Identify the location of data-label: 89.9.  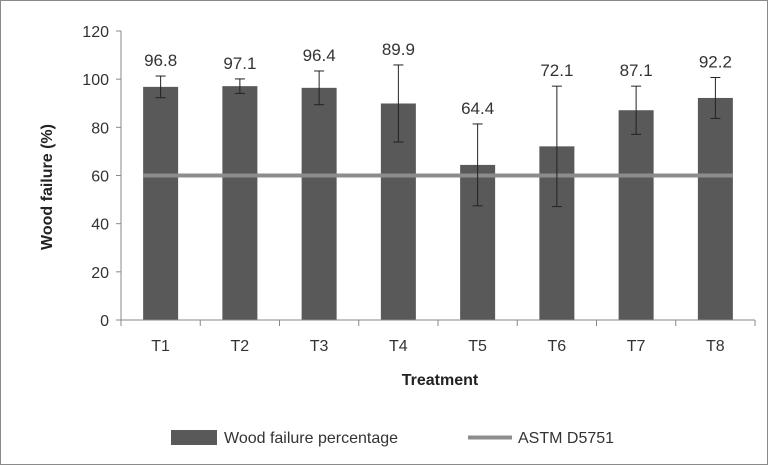
(398, 49).